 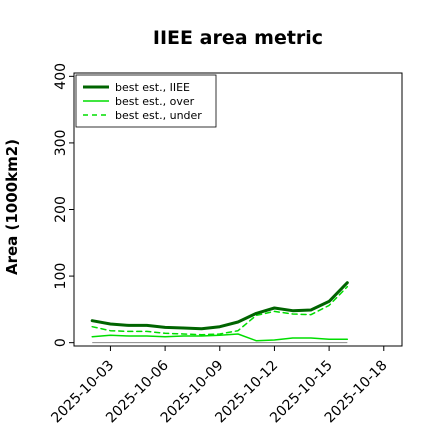 What do you see at coordinates (152, 87) in the screenshot?
I see `legend-label: best est., IIEE` at bounding box center [152, 87].